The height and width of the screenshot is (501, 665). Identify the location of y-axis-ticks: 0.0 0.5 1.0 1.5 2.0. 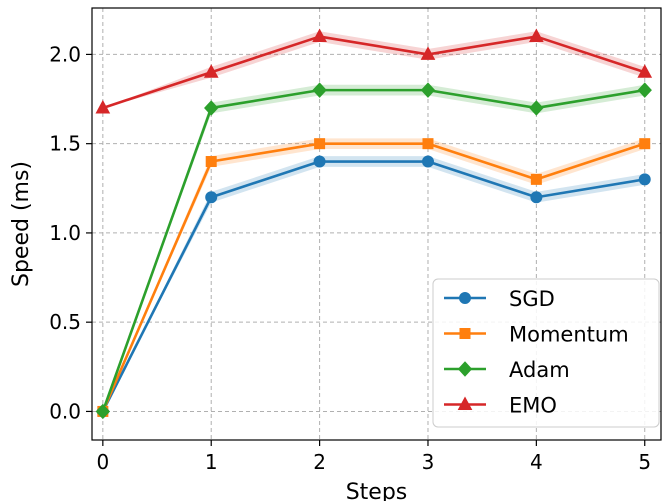
(70, 232).